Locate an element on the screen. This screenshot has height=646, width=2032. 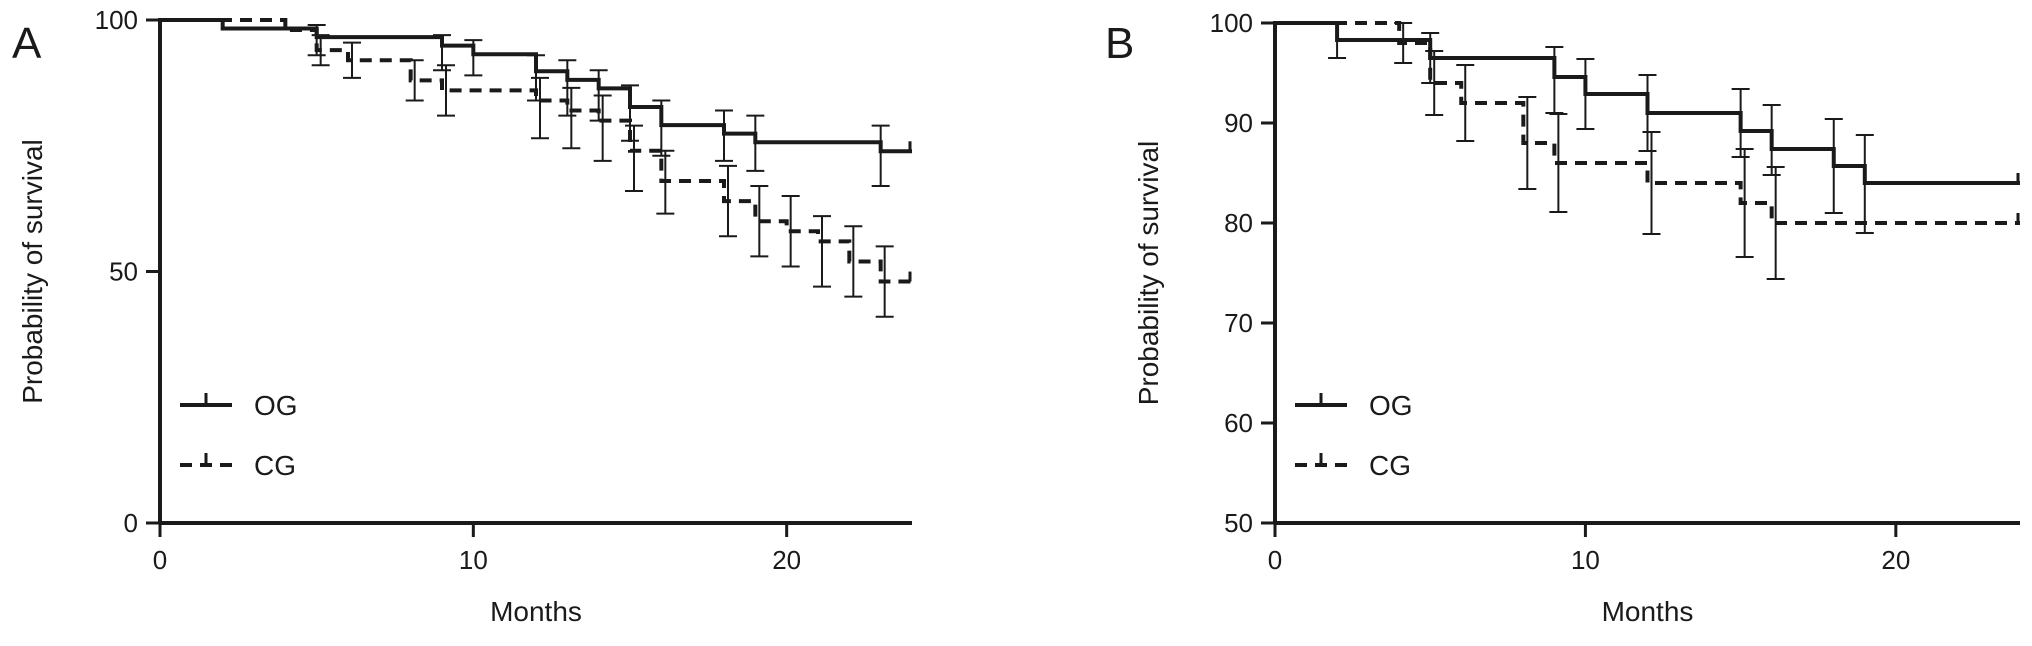
y-tick-label: 90 is located at coordinates (1238, 123).